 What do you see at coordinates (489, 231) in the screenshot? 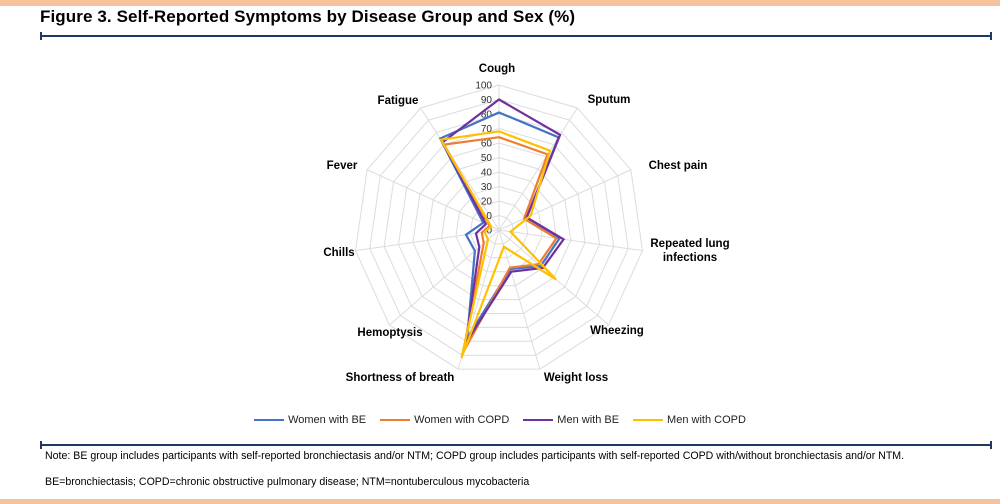
I see `radar-tick-label: 0` at bounding box center [489, 231].